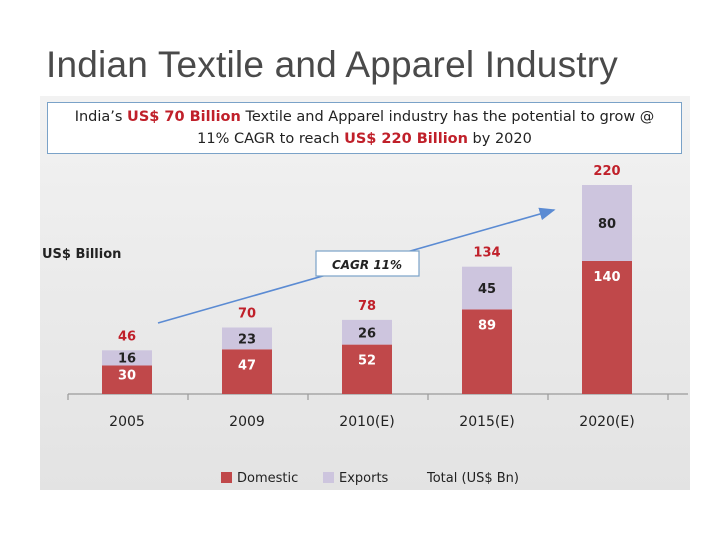 The image size is (728, 546). I want to click on x-tick-label: 2020(E), so click(606, 422).